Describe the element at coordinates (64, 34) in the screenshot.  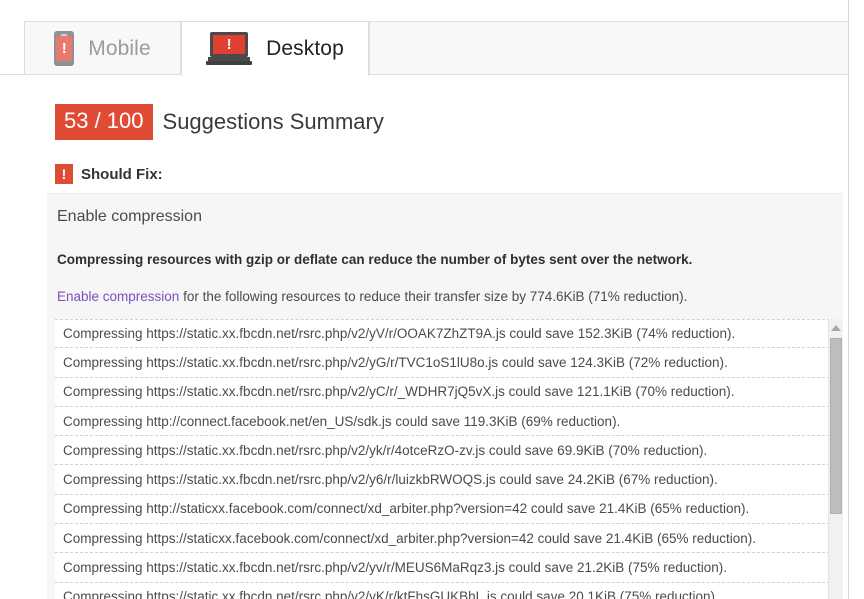
I see `phone-speaker-detail` at that location.